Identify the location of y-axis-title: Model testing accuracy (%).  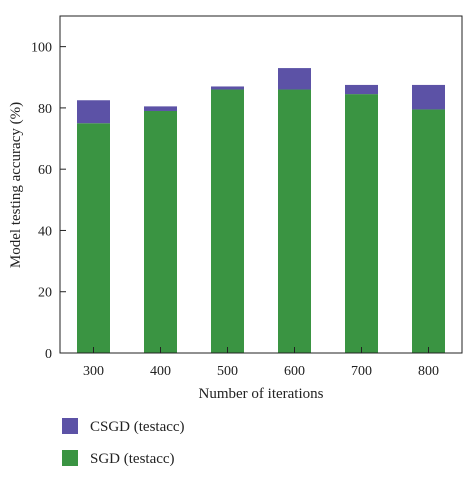
(16, 185).